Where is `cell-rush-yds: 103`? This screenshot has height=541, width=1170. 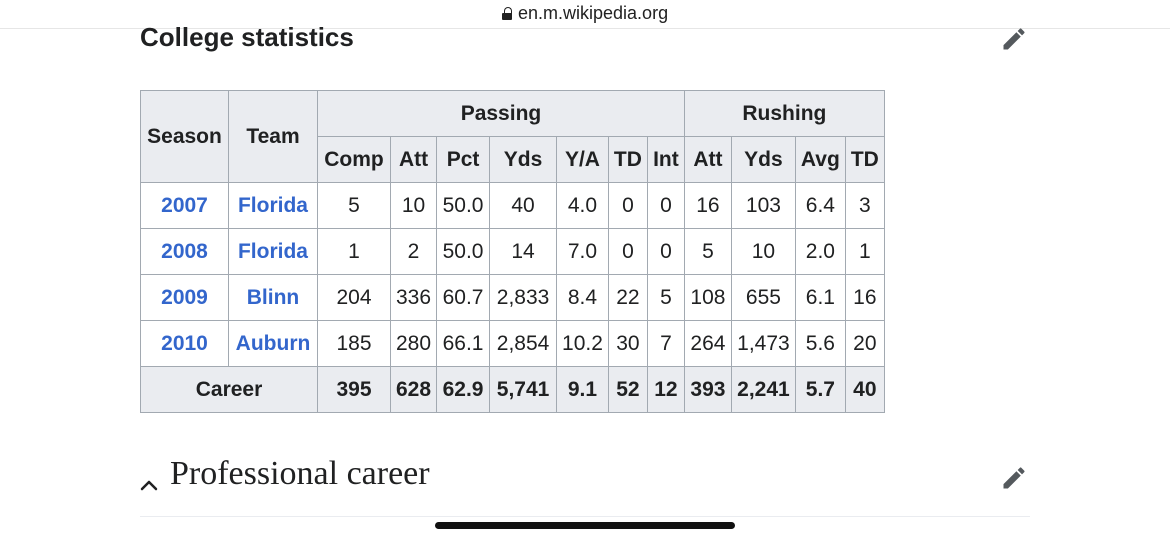 cell-rush-yds: 103 is located at coordinates (763, 205).